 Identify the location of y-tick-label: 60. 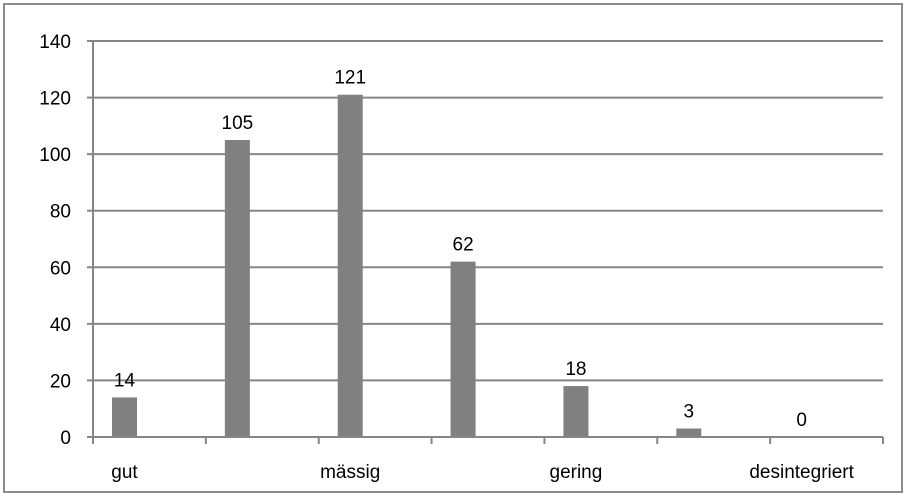
(60, 268).